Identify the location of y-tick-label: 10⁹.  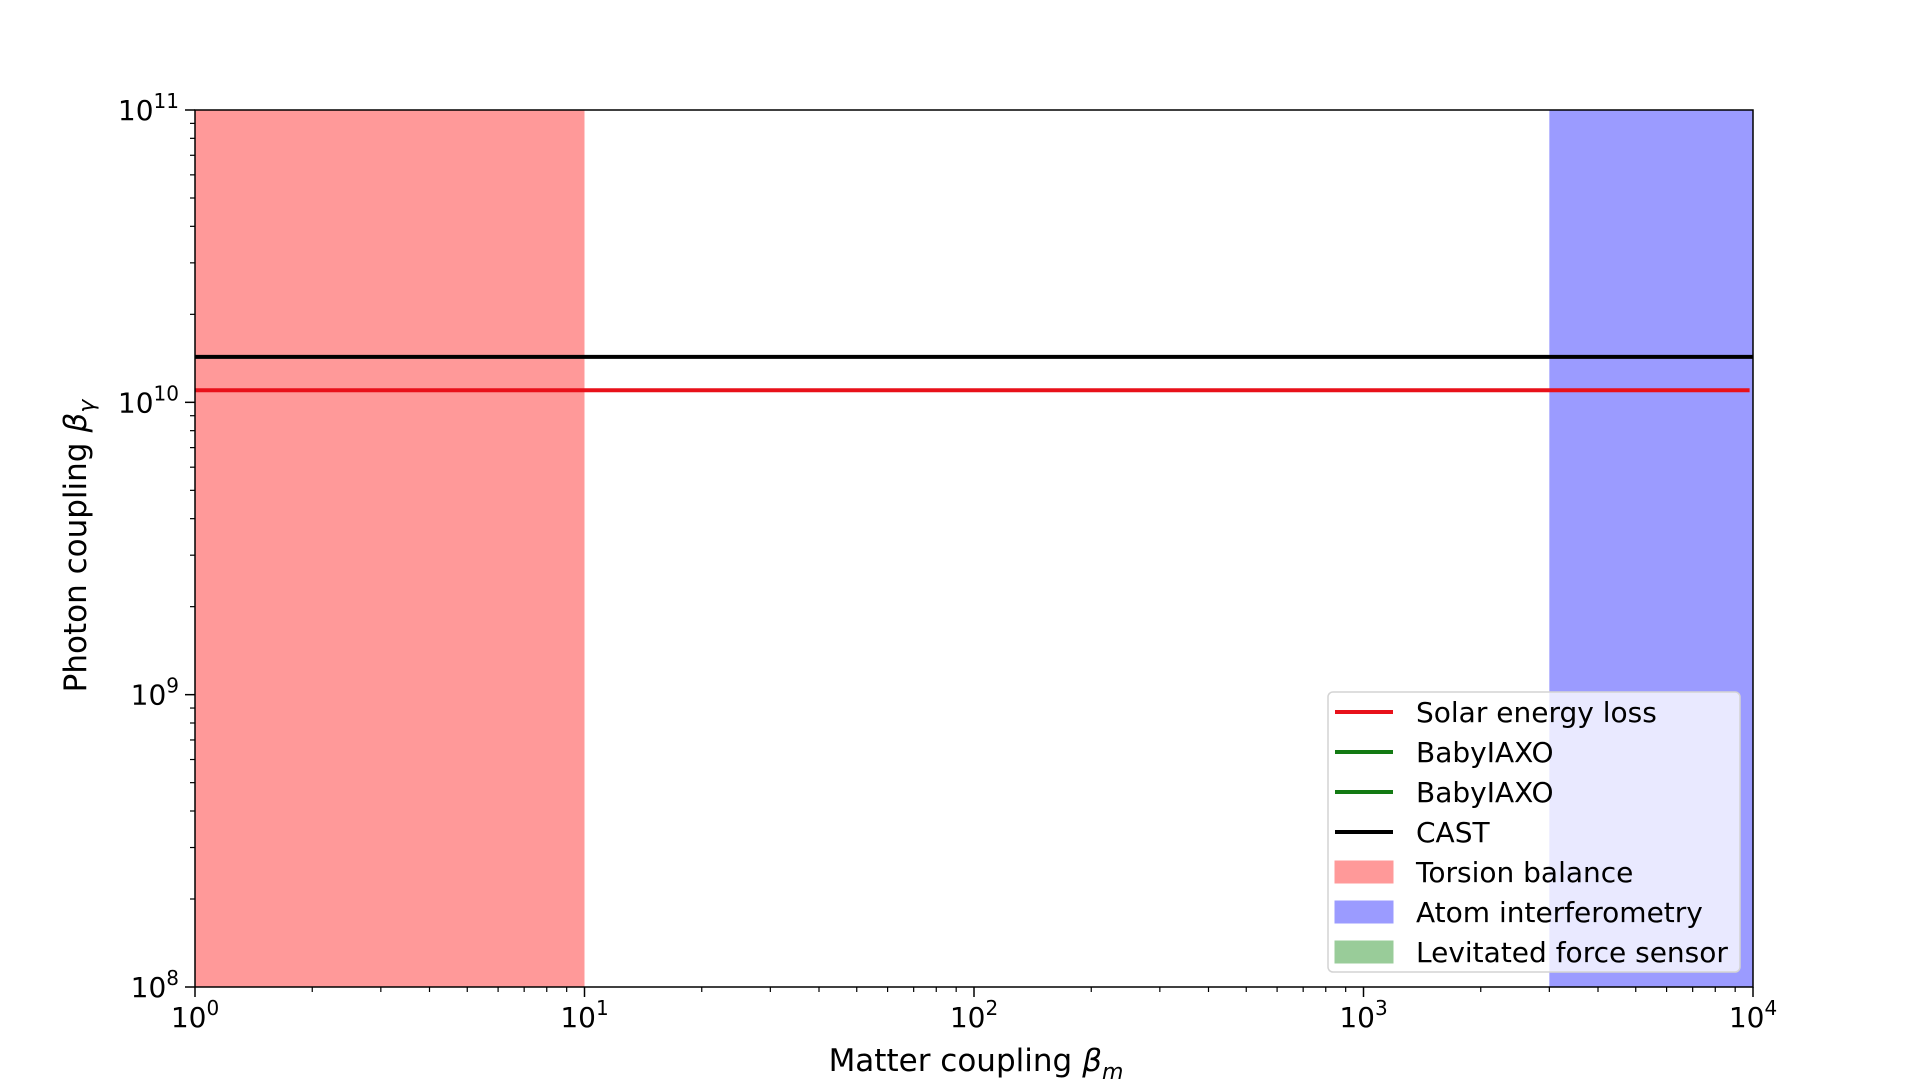
(155, 693).